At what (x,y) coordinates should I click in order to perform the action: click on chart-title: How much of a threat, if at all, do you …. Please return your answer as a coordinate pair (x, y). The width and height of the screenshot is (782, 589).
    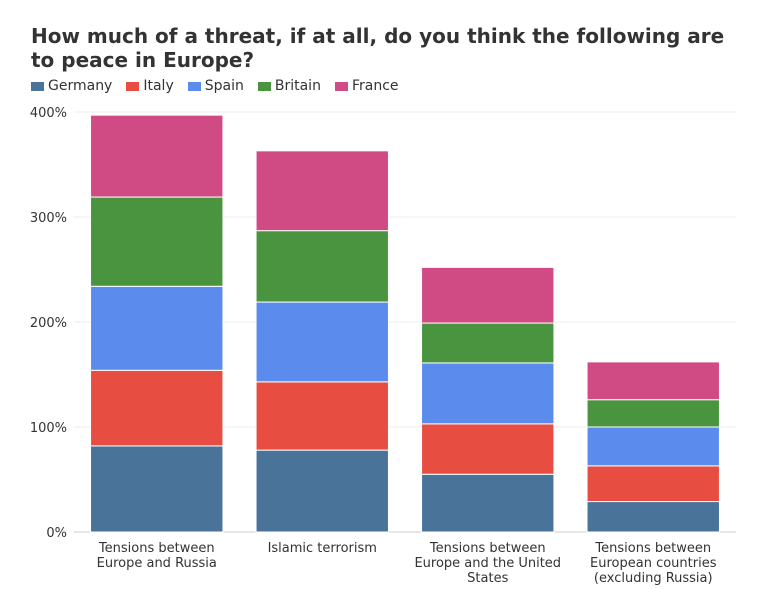
    Looking at the image, I should click on (378, 48).